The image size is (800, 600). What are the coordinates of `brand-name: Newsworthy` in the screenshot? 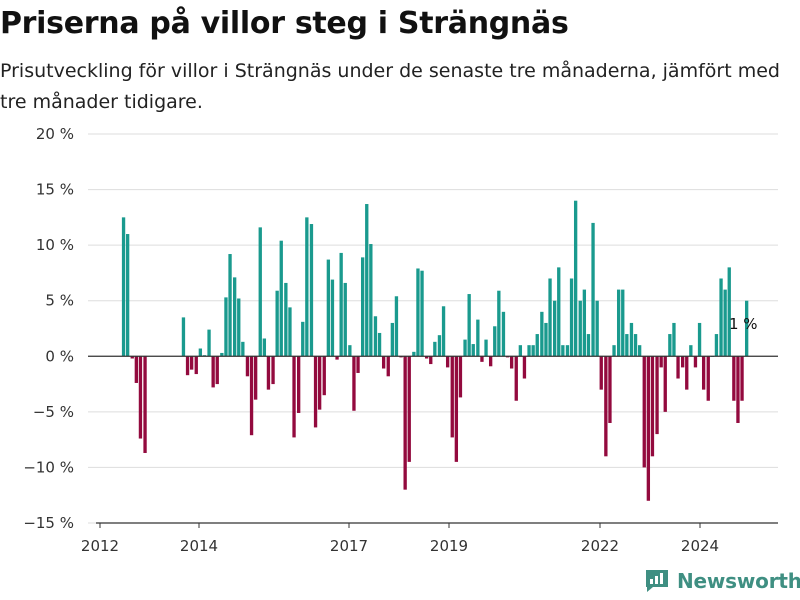 It's located at (738, 581).